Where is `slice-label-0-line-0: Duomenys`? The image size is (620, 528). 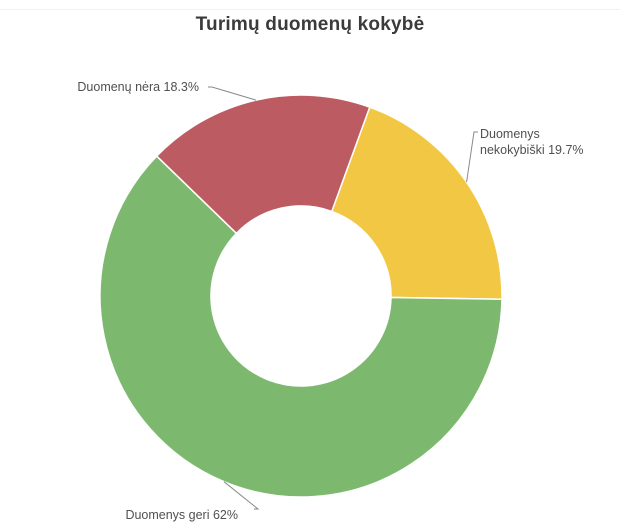
slice-label-0-line-0: Duomenys is located at coordinates (510, 134).